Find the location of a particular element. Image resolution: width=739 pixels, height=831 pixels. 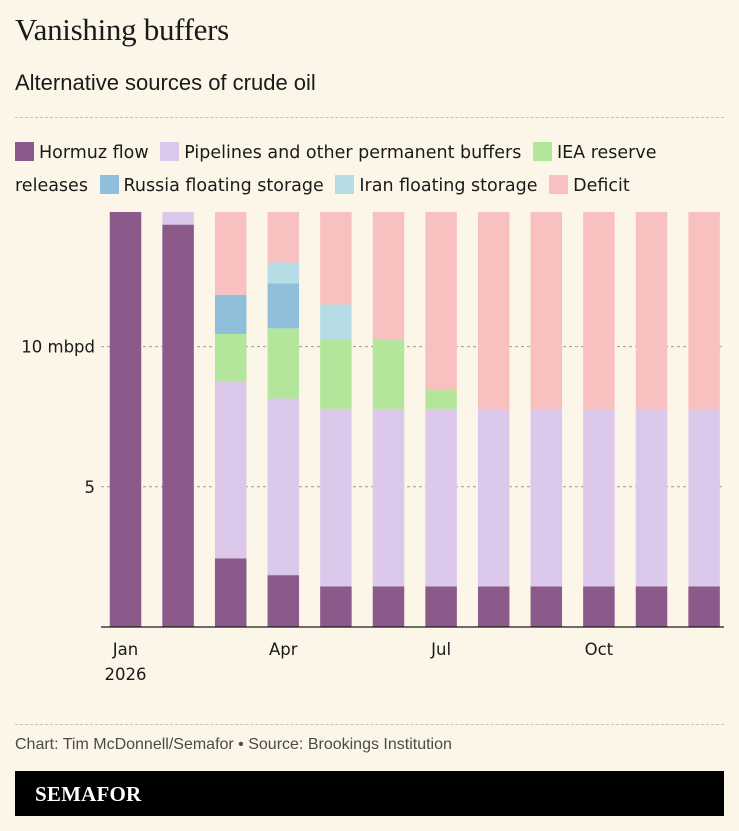

y-tick-label: 5 is located at coordinates (90, 487).